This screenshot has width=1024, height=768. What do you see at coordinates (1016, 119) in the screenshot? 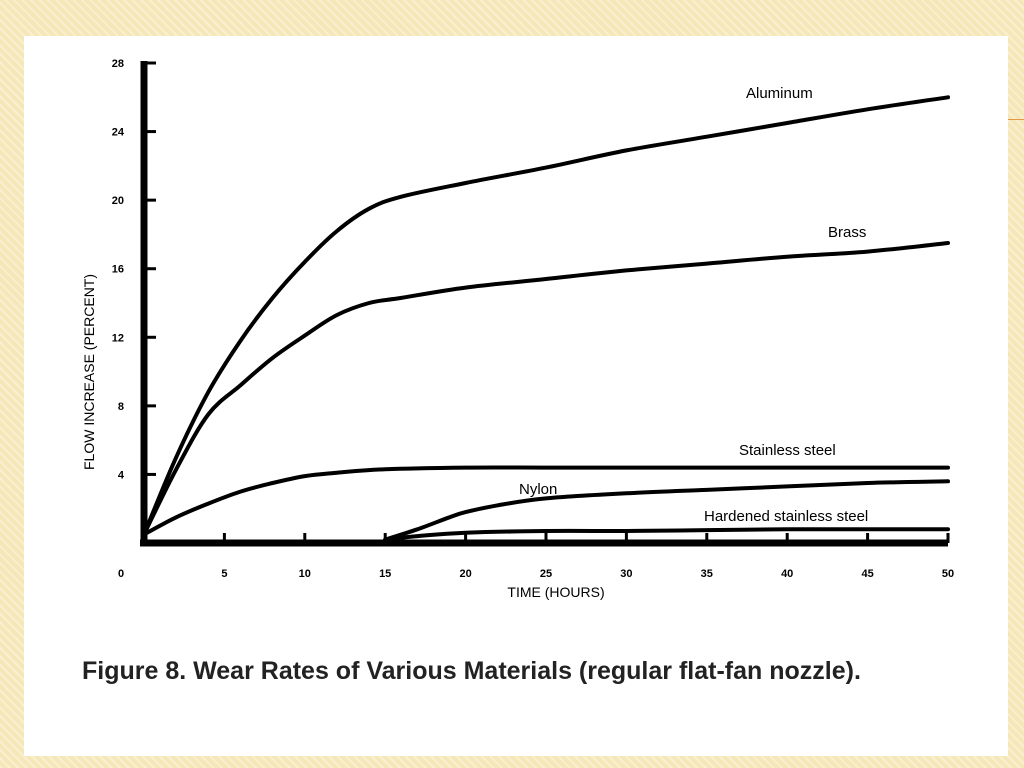
I see `accent-line` at bounding box center [1016, 119].